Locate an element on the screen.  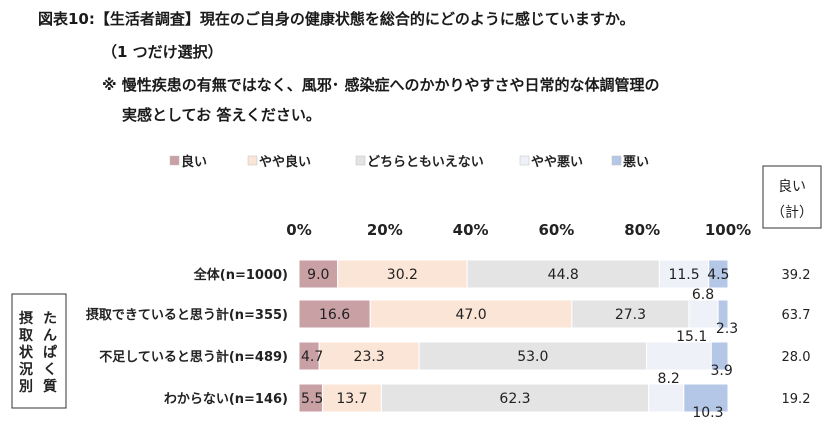
value-label: 4.7 is located at coordinates (312, 357).